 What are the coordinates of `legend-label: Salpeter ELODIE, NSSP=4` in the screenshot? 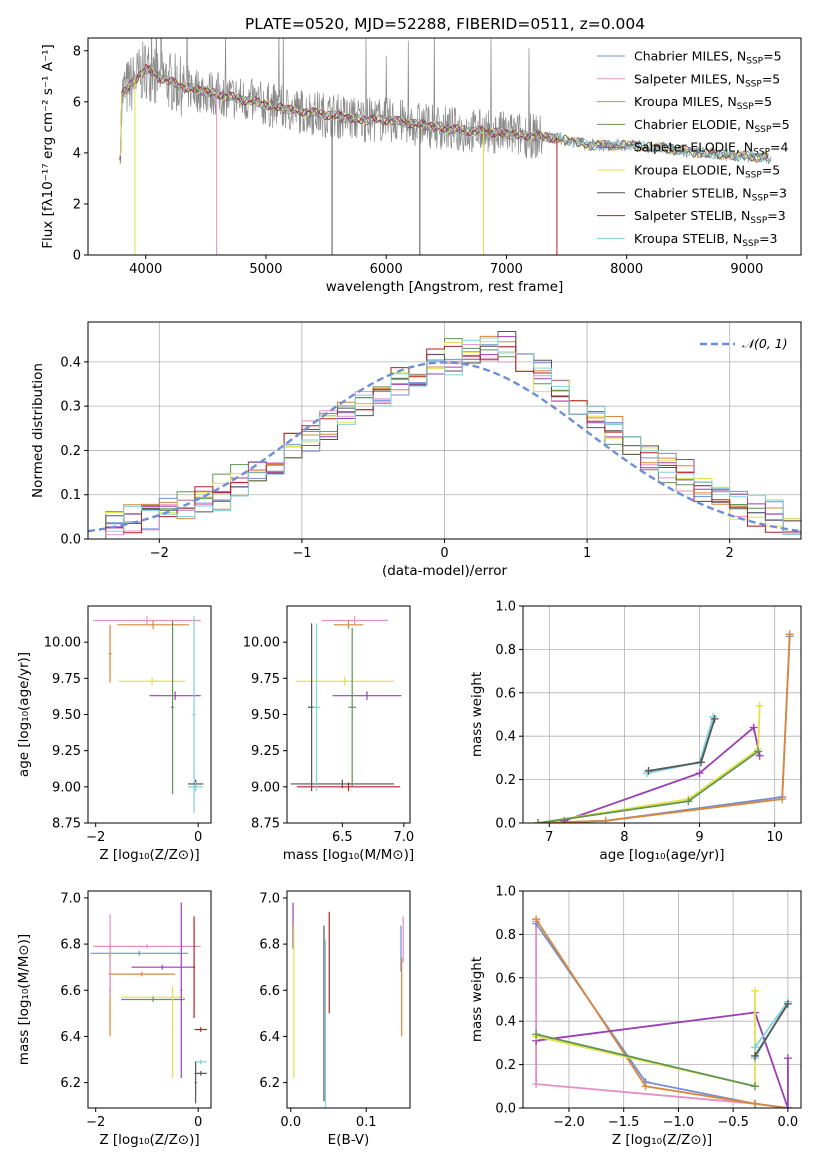 It's located at (711, 149).